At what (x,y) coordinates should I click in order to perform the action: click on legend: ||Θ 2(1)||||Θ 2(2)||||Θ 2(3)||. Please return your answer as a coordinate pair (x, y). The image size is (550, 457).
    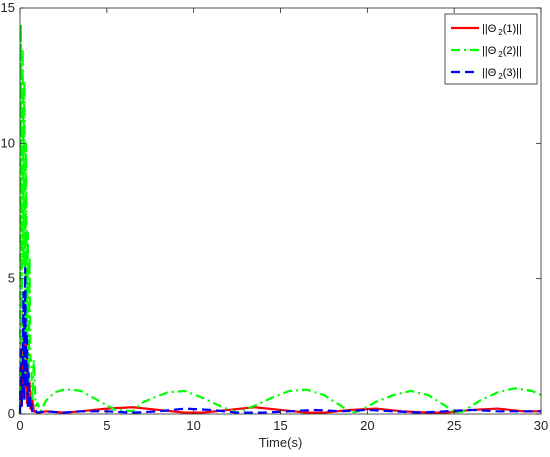
    Looking at the image, I should click on (491, 49).